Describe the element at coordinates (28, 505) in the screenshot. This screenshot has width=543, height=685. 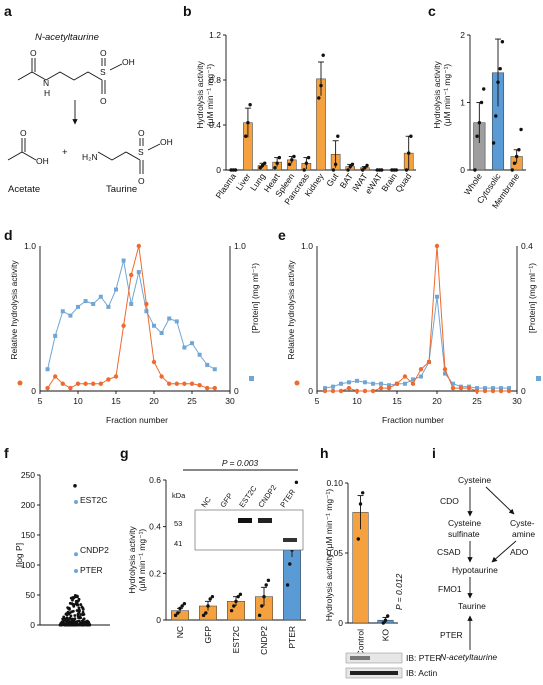
I see `panel-f-ytick-label: 200` at that location.